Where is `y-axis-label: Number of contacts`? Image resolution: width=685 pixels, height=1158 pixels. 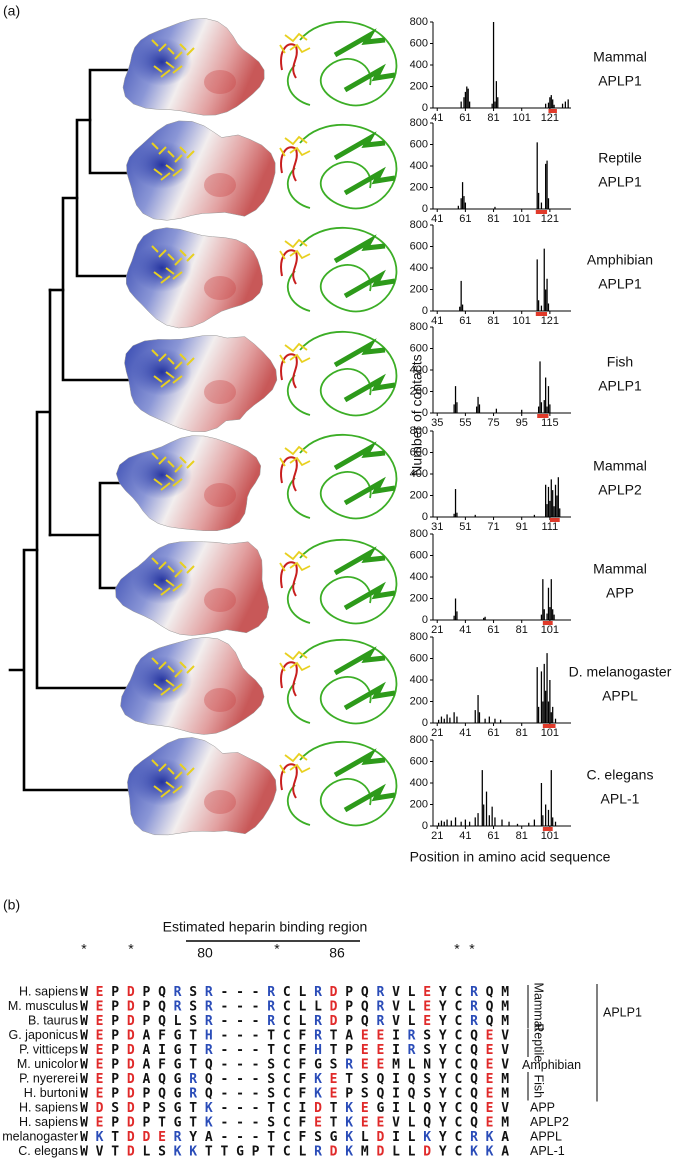
y-axis-label: Number of contacts is located at coordinates (417, 414).